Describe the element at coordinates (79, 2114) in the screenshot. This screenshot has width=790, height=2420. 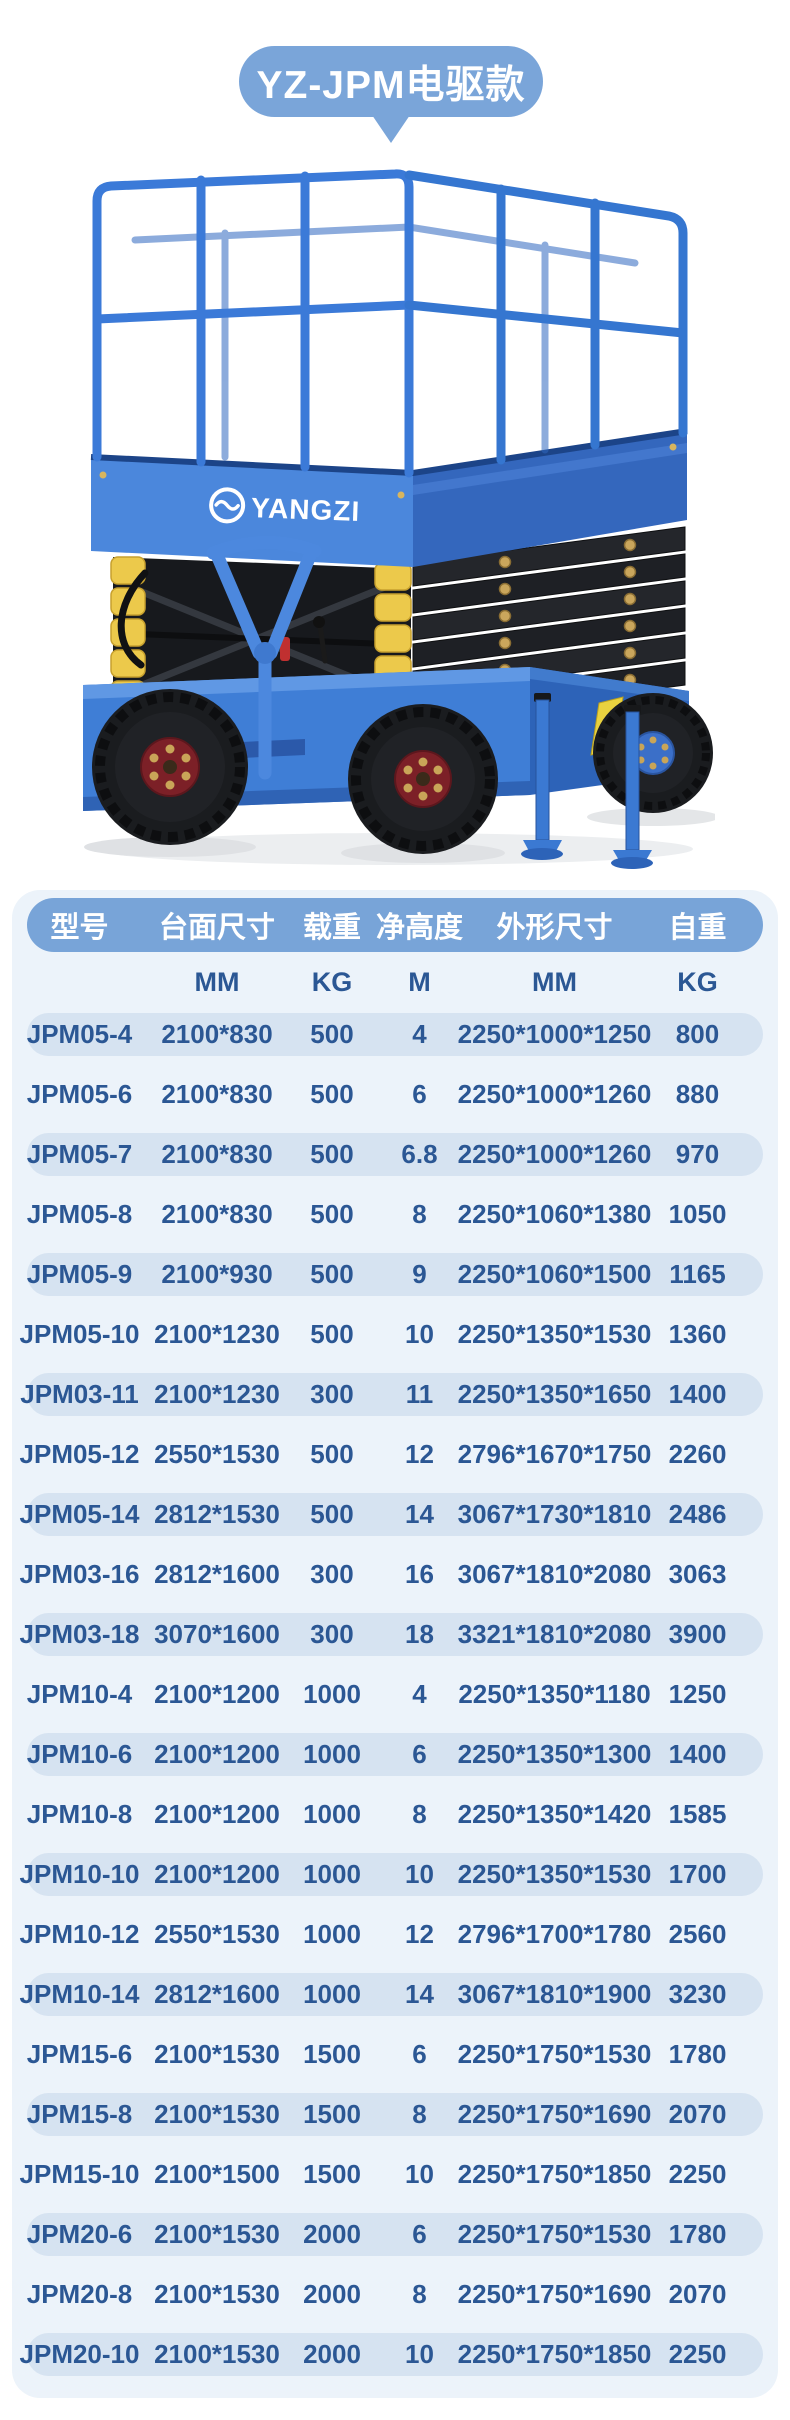
I see `cell-model: JPM15-8` at that location.